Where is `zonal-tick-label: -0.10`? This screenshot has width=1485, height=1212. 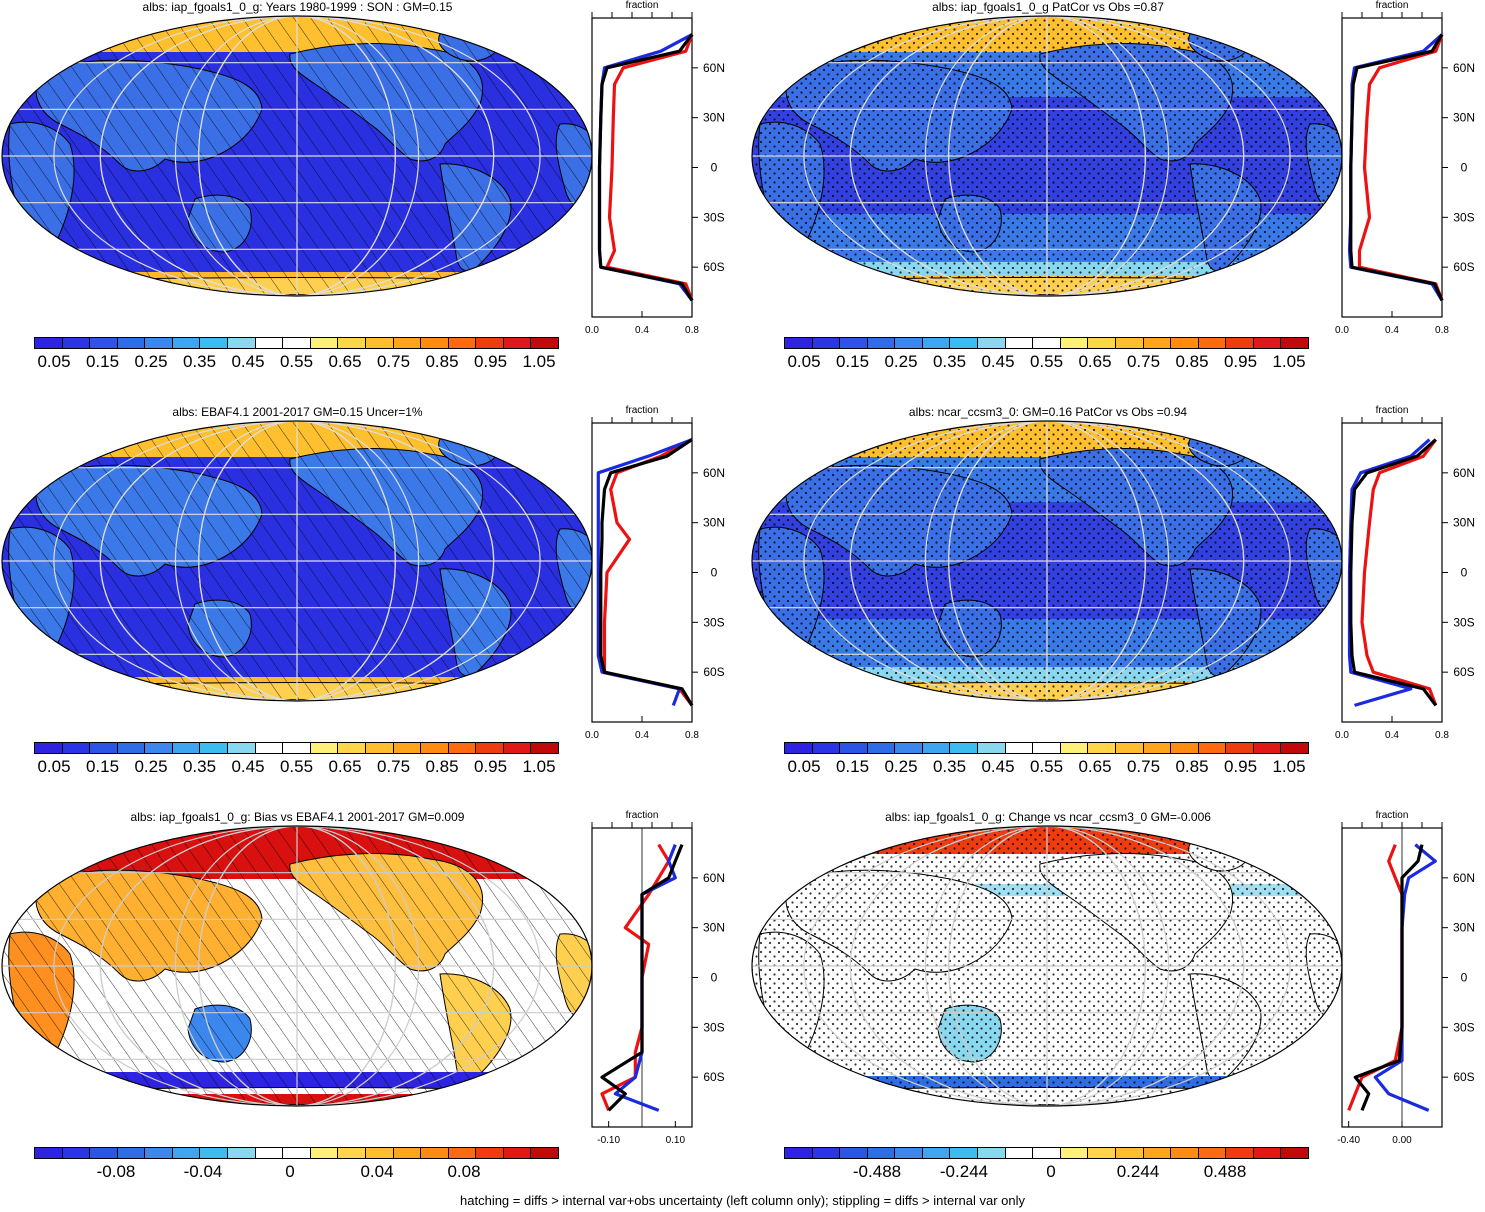 zonal-tick-label: -0.10 is located at coordinates (608, 1140).